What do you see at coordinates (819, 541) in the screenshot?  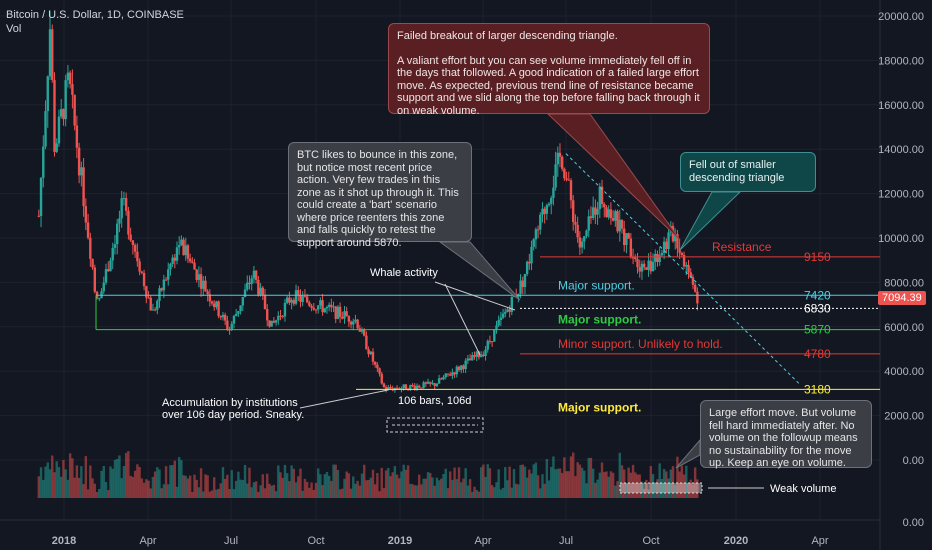 I see `x-tick-label: Apr` at bounding box center [819, 541].